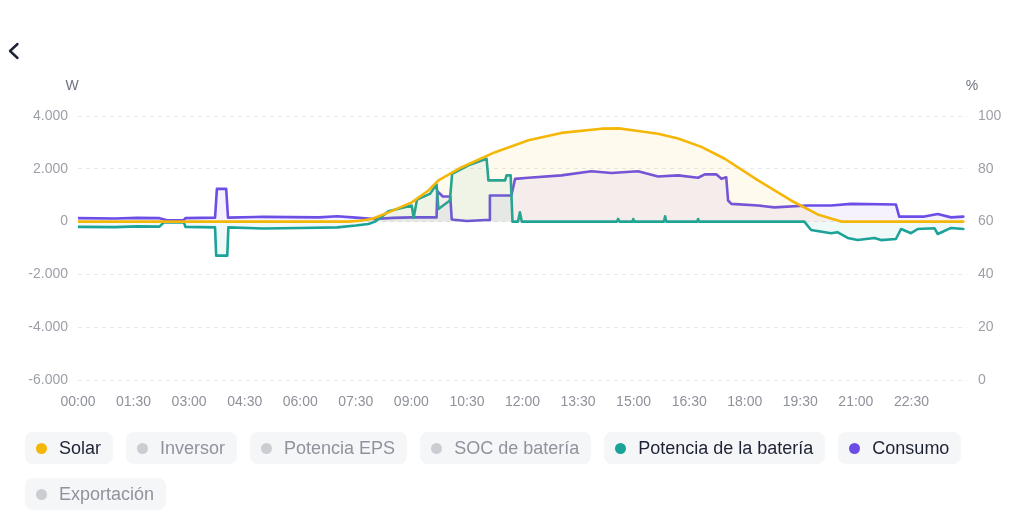 Image resolution: width=1024 pixels, height=532 pixels. I want to click on y-tick-label: 4.000, so click(50, 114).